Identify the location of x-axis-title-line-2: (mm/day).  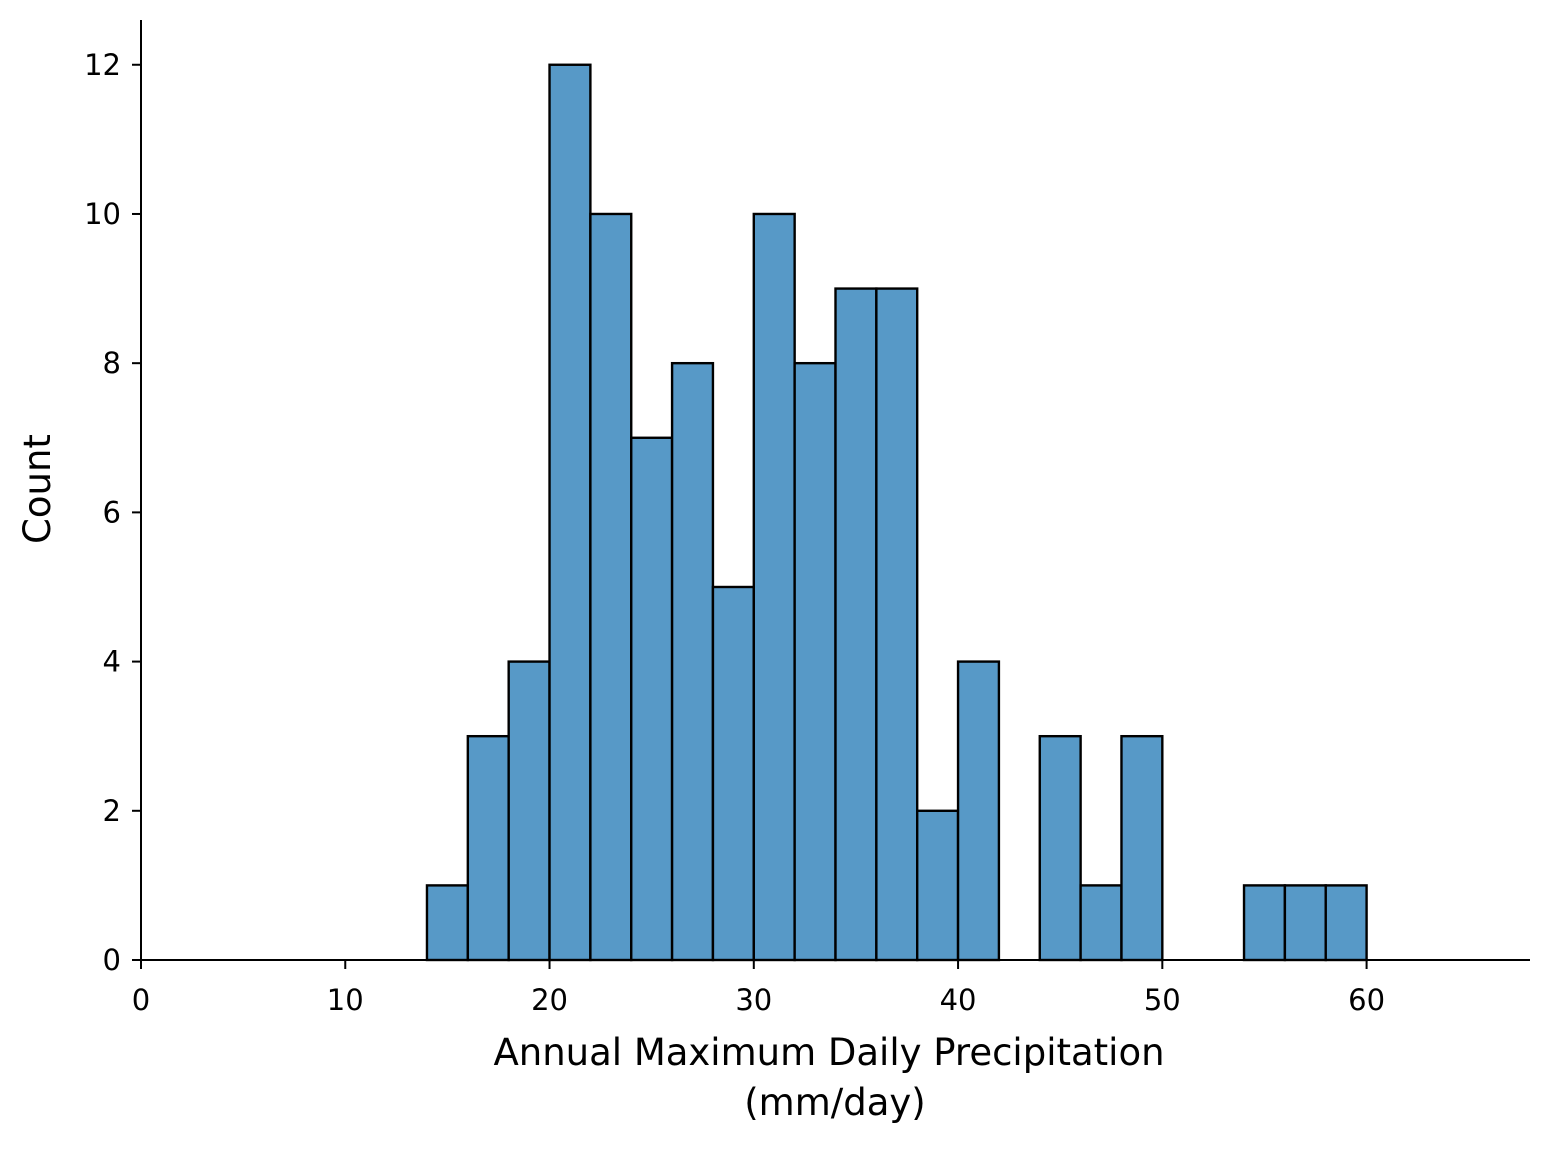
(834, 1102).